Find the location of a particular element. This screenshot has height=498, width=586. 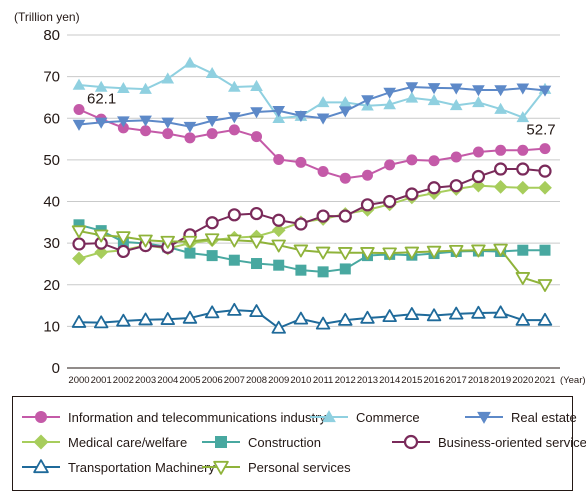

y-tick-label: 20 is located at coordinates (51, 285).